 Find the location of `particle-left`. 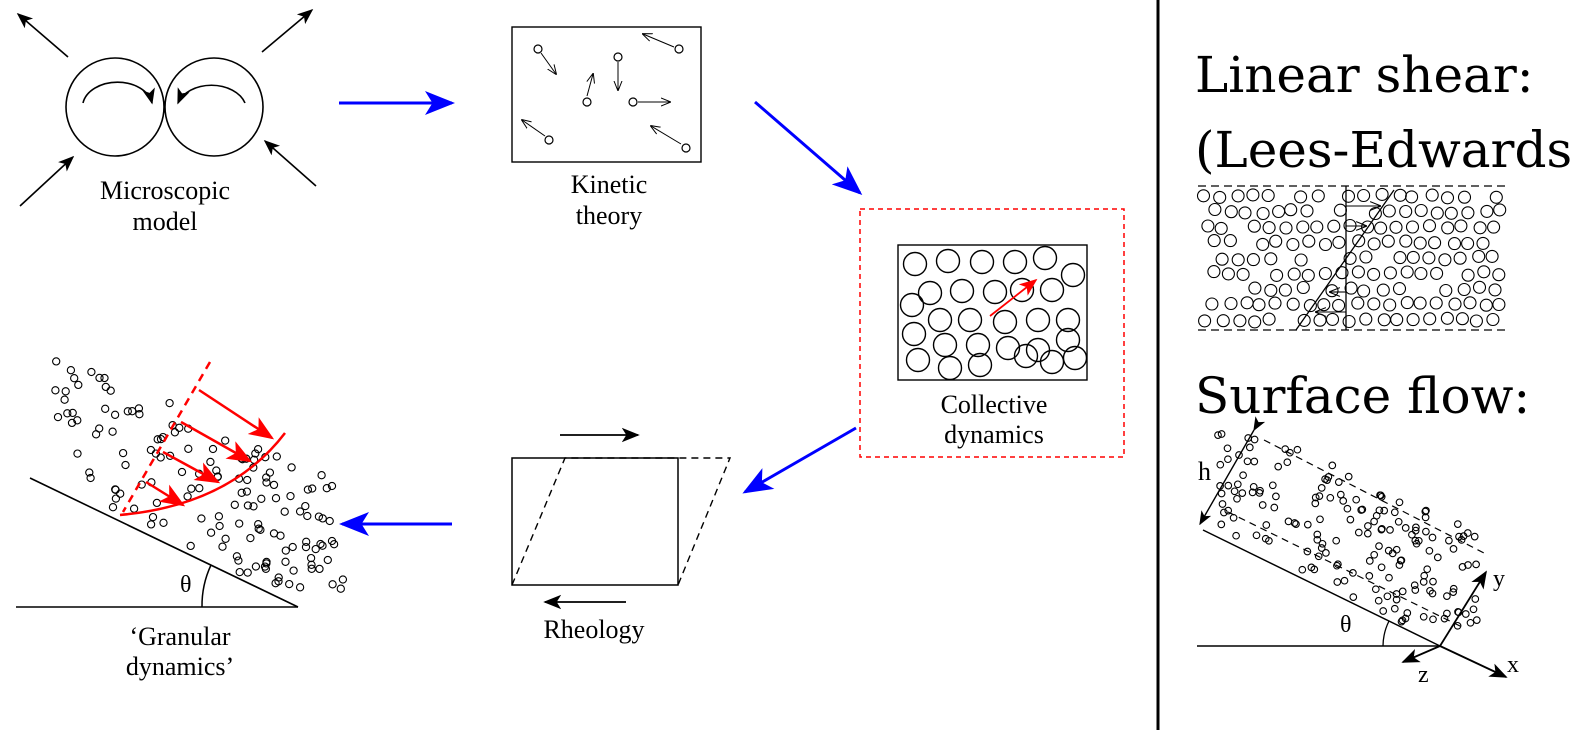

particle-left is located at coordinates (115, 107).